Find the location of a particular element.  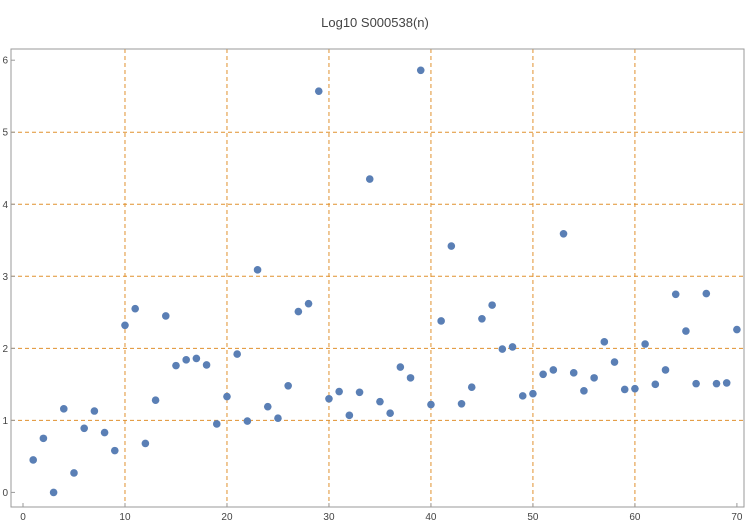

y-tick-label-2: 2 is located at coordinates (5, 349).